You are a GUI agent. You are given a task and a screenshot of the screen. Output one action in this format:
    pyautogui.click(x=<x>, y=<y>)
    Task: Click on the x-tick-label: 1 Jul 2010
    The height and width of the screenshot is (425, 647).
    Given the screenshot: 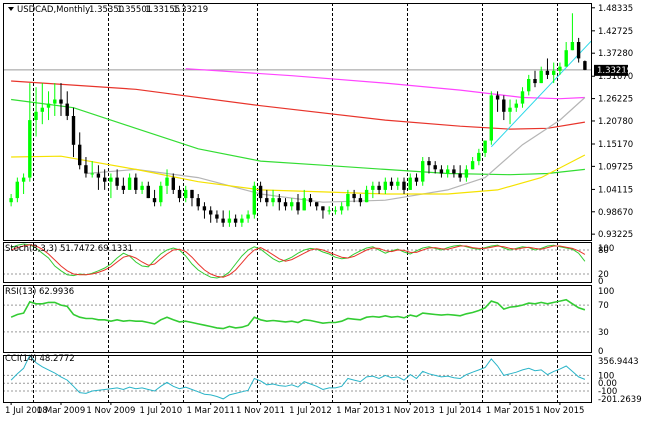 What is the action you would take?
    pyautogui.click(x=160, y=411)
    